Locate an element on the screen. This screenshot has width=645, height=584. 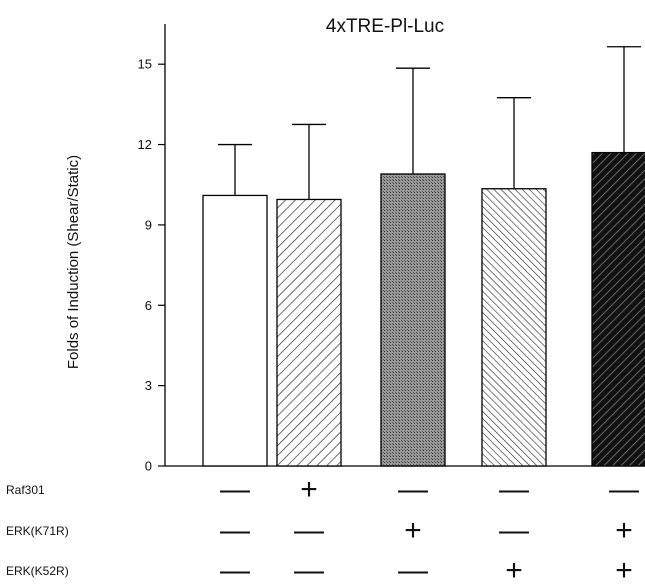
condition-row-label: ERK(K52R) is located at coordinates (37, 571).